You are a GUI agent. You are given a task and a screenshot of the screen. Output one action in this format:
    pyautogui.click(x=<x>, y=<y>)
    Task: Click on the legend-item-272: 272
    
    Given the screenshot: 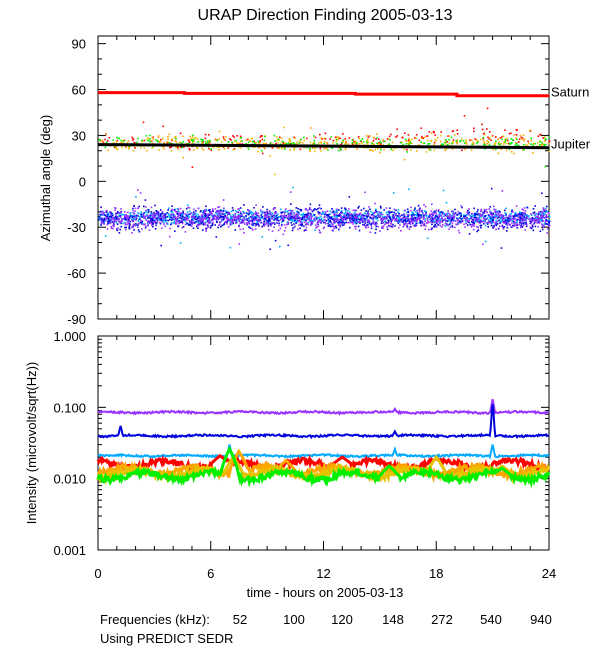 What is the action you would take?
    pyautogui.click(x=442, y=619)
    